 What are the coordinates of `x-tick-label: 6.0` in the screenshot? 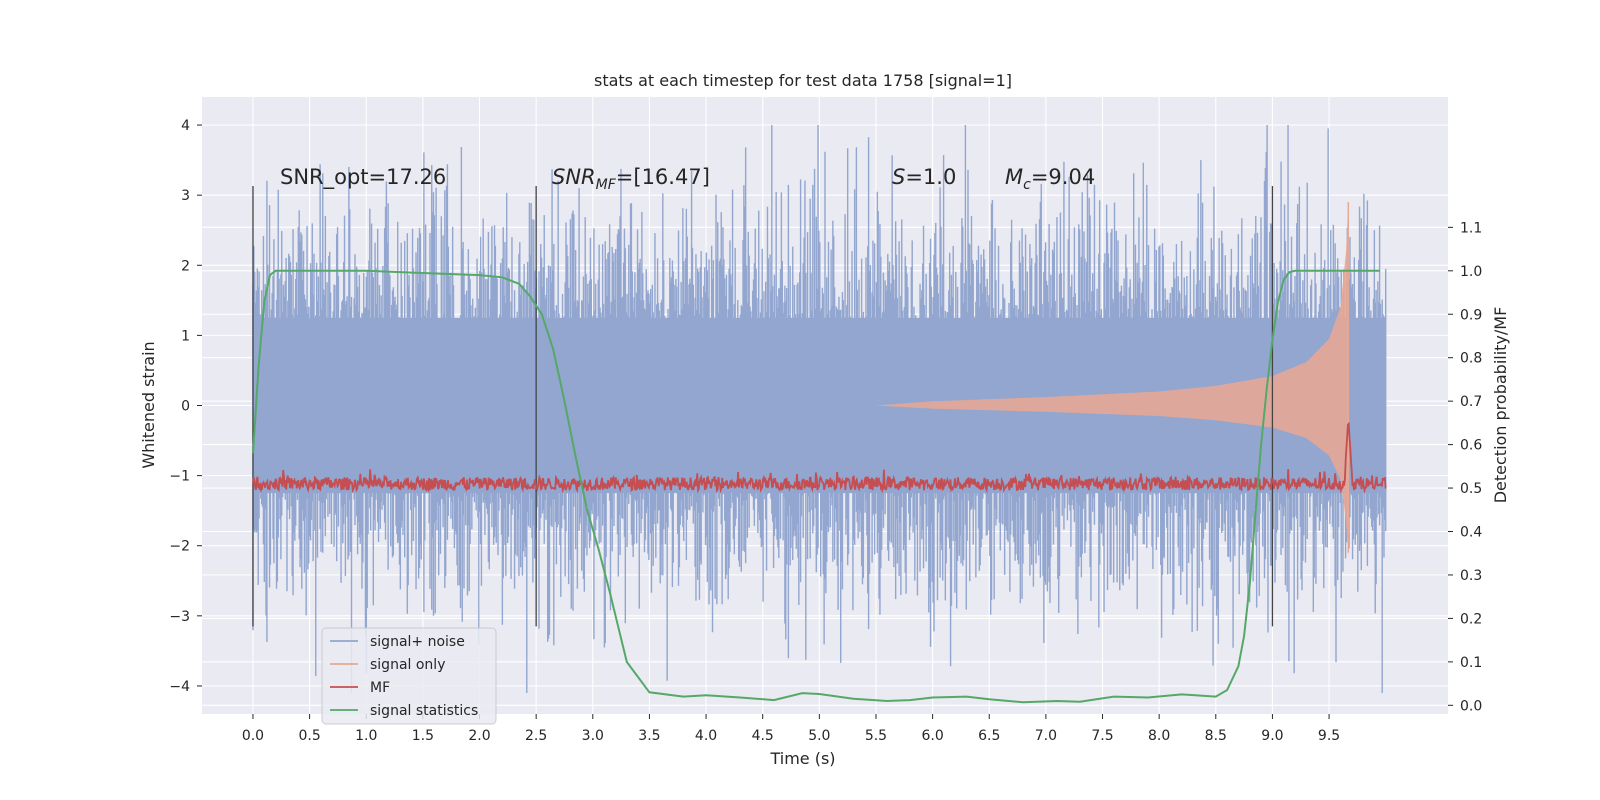 It's located at (932, 736).